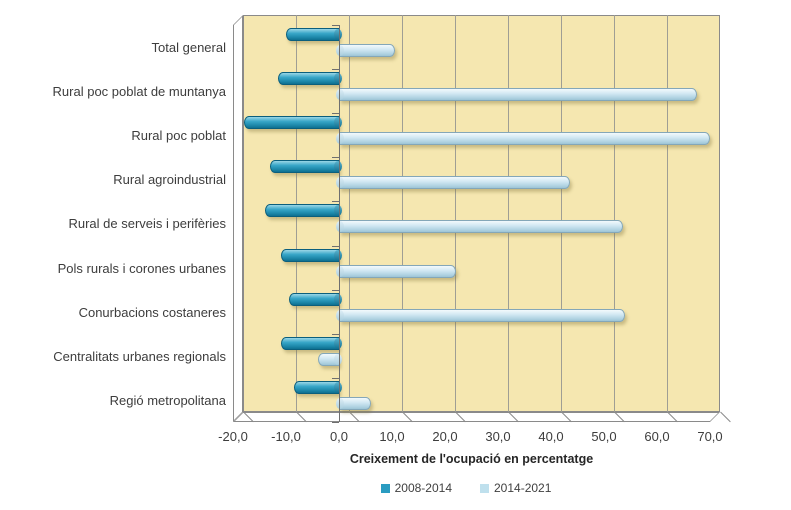 This screenshot has height=510, width=791. What do you see at coordinates (392, 436) in the screenshot?
I see `x-tick-label: 10,0` at bounding box center [392, 436].